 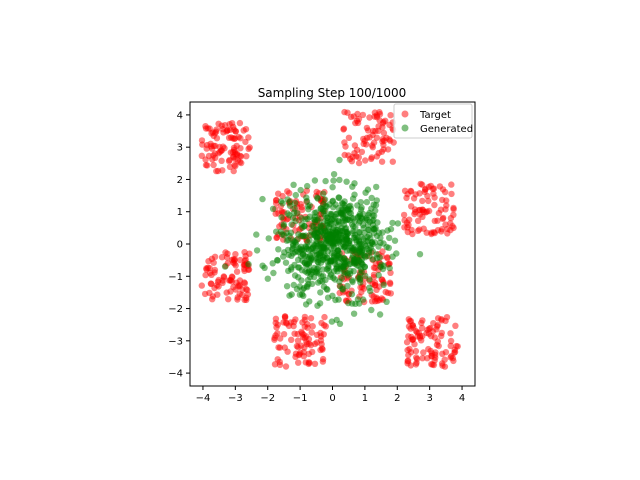 I want to click on x-tick-label: −4, so click(x=203, y=398).